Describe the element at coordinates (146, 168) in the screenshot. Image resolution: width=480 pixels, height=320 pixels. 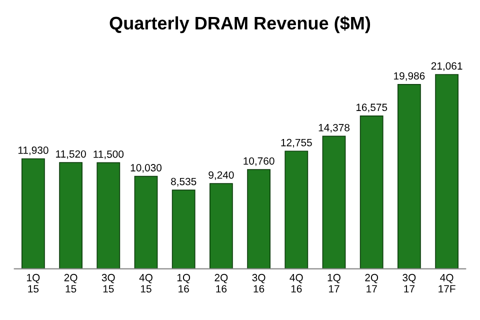
I see `data-label: 10,030` at that location.